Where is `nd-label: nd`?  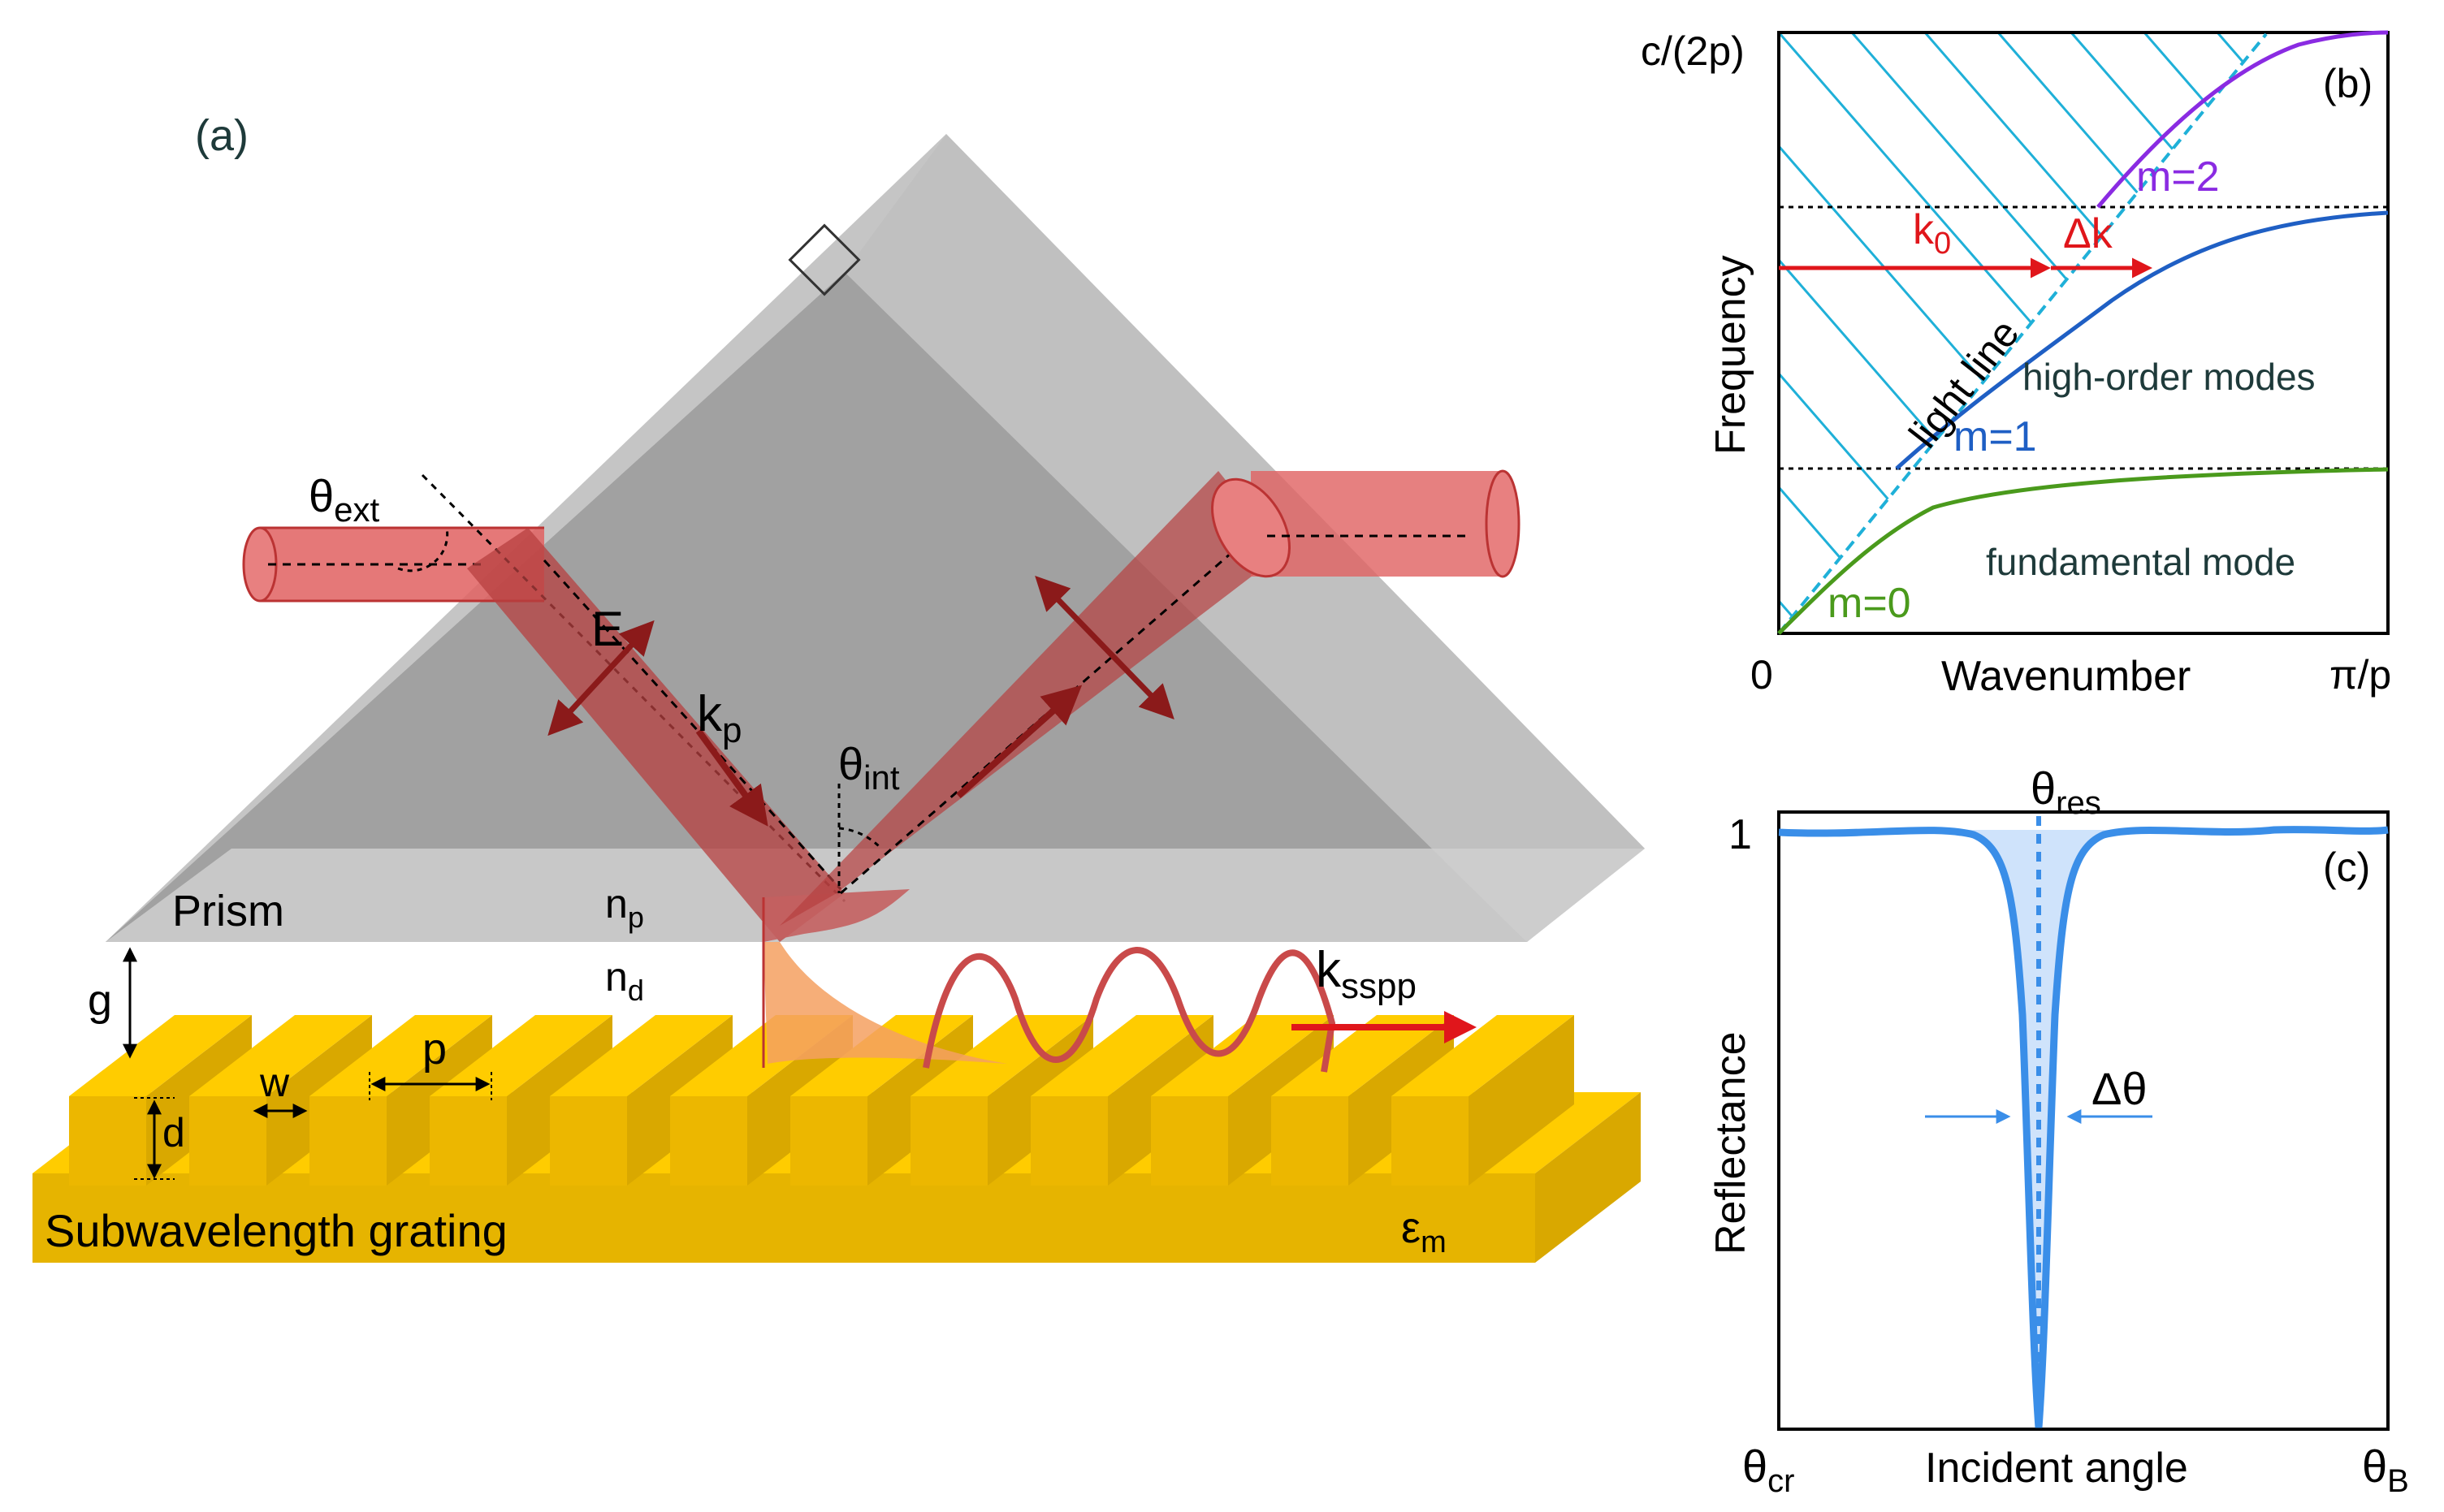 nd-label: nd is located at coordinates (624, 980).